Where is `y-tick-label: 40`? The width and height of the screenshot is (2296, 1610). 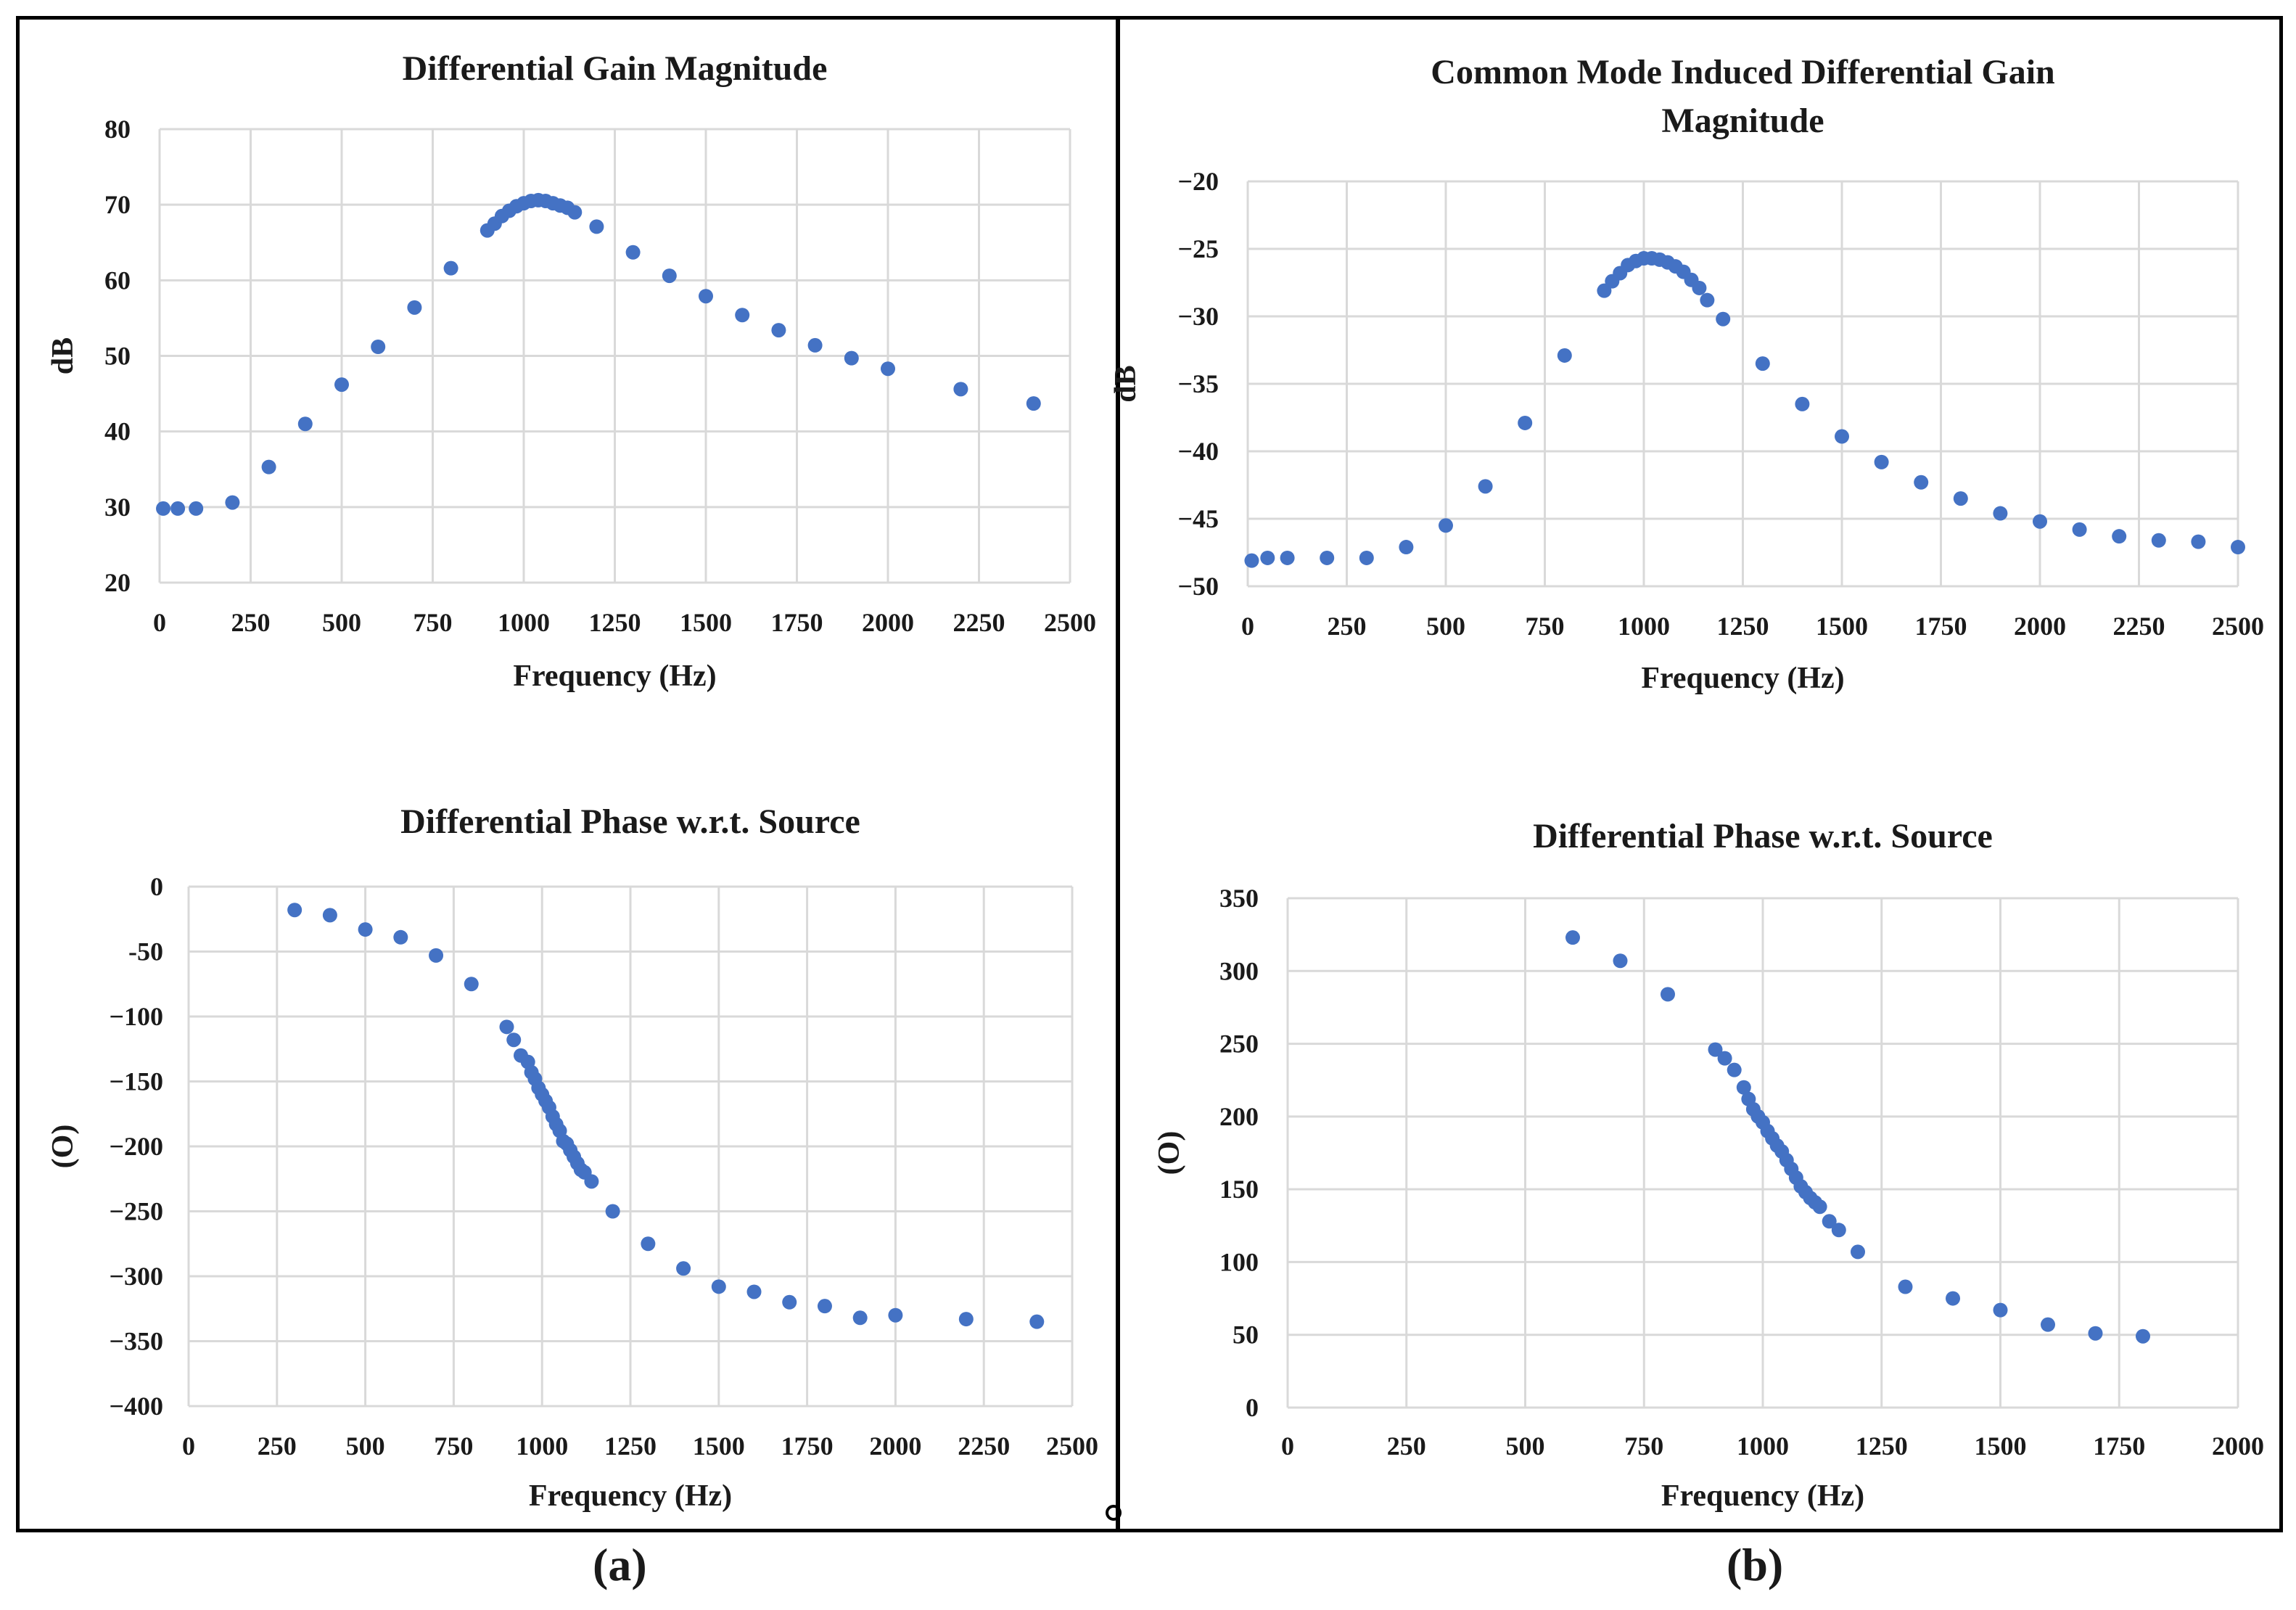
y-tick-label: 40 is located at coordinates (117, 431).